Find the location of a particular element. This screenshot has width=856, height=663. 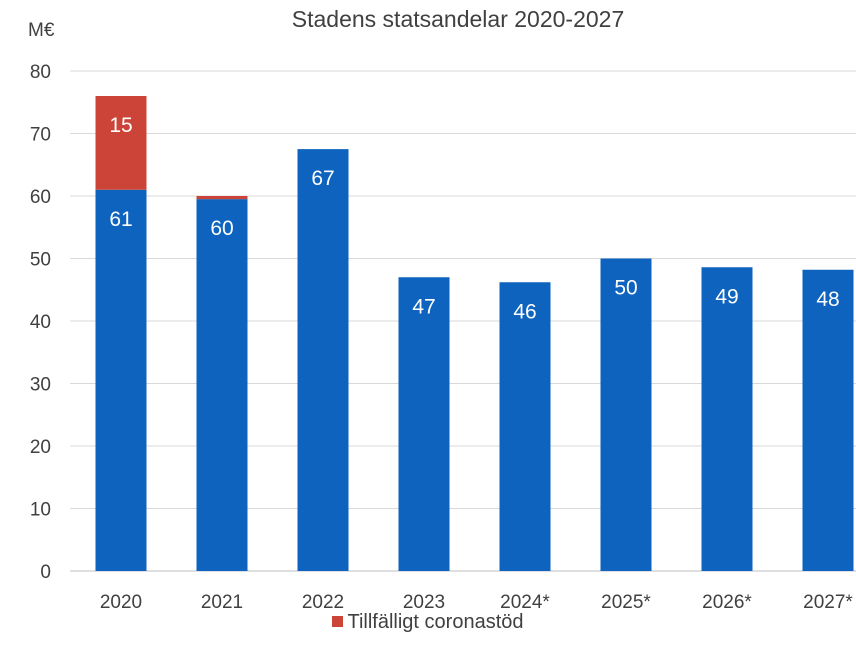

chart-title: Stadens statsandelar 2020-2027 is located at coordinates (458, 19).